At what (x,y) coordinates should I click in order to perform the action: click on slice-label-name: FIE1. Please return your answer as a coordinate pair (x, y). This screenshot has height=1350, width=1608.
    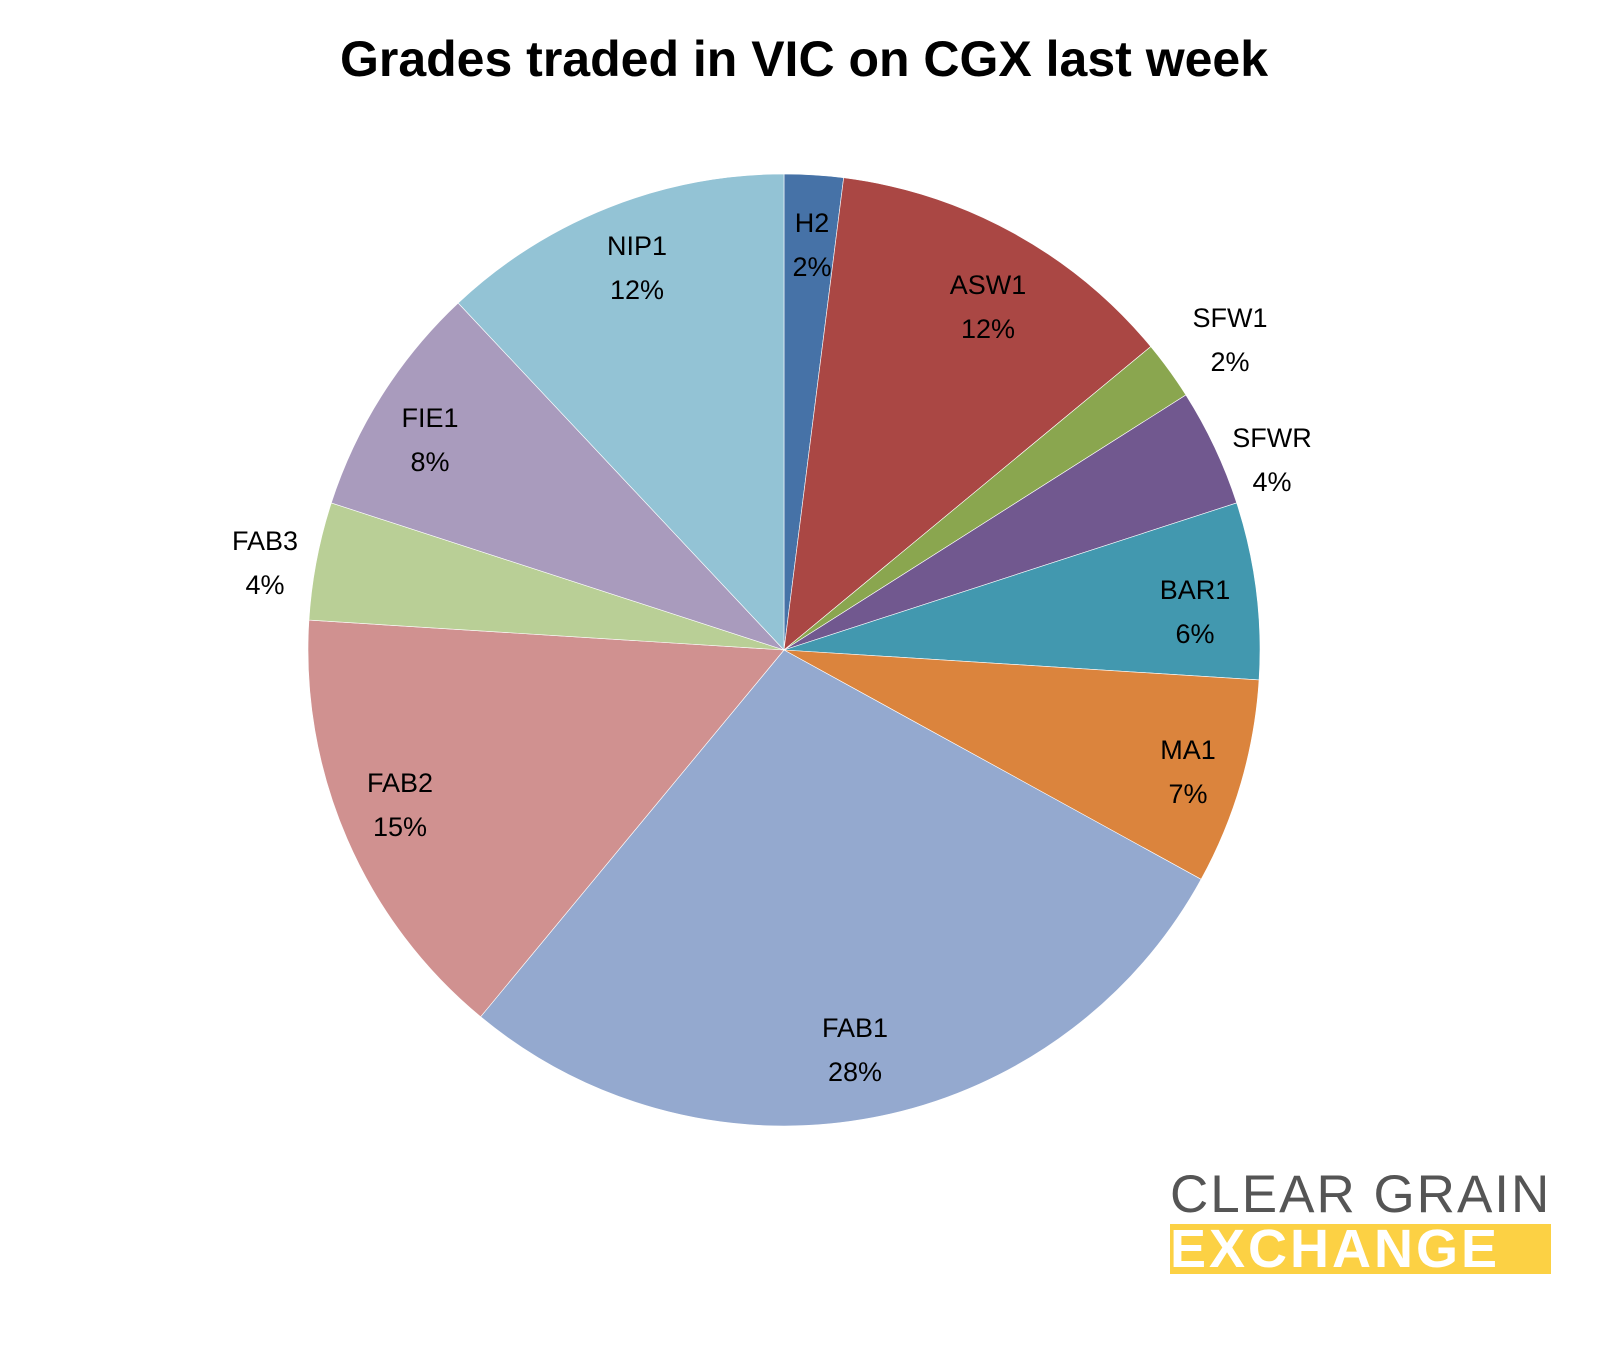
    Looking at the image, I should click on (430, 418).